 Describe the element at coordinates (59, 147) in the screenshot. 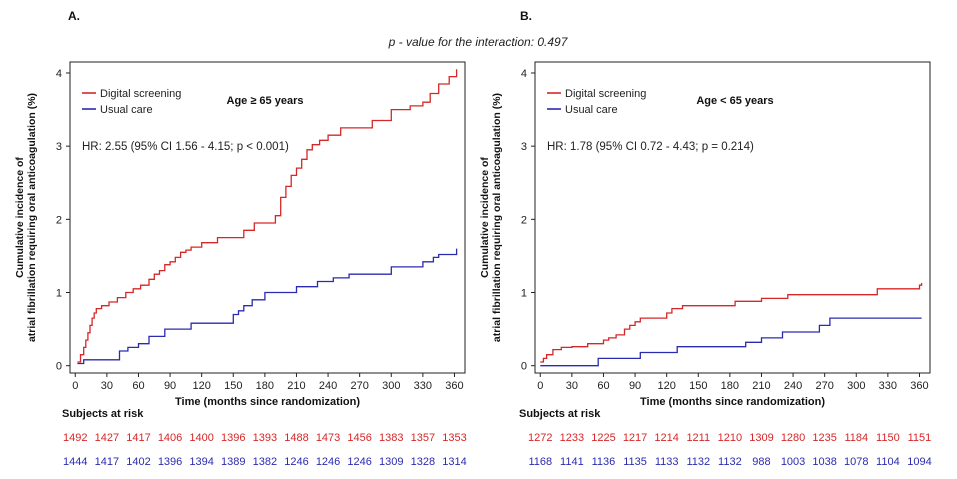

I see `panel-a-y-tick-label: 3` at that location.